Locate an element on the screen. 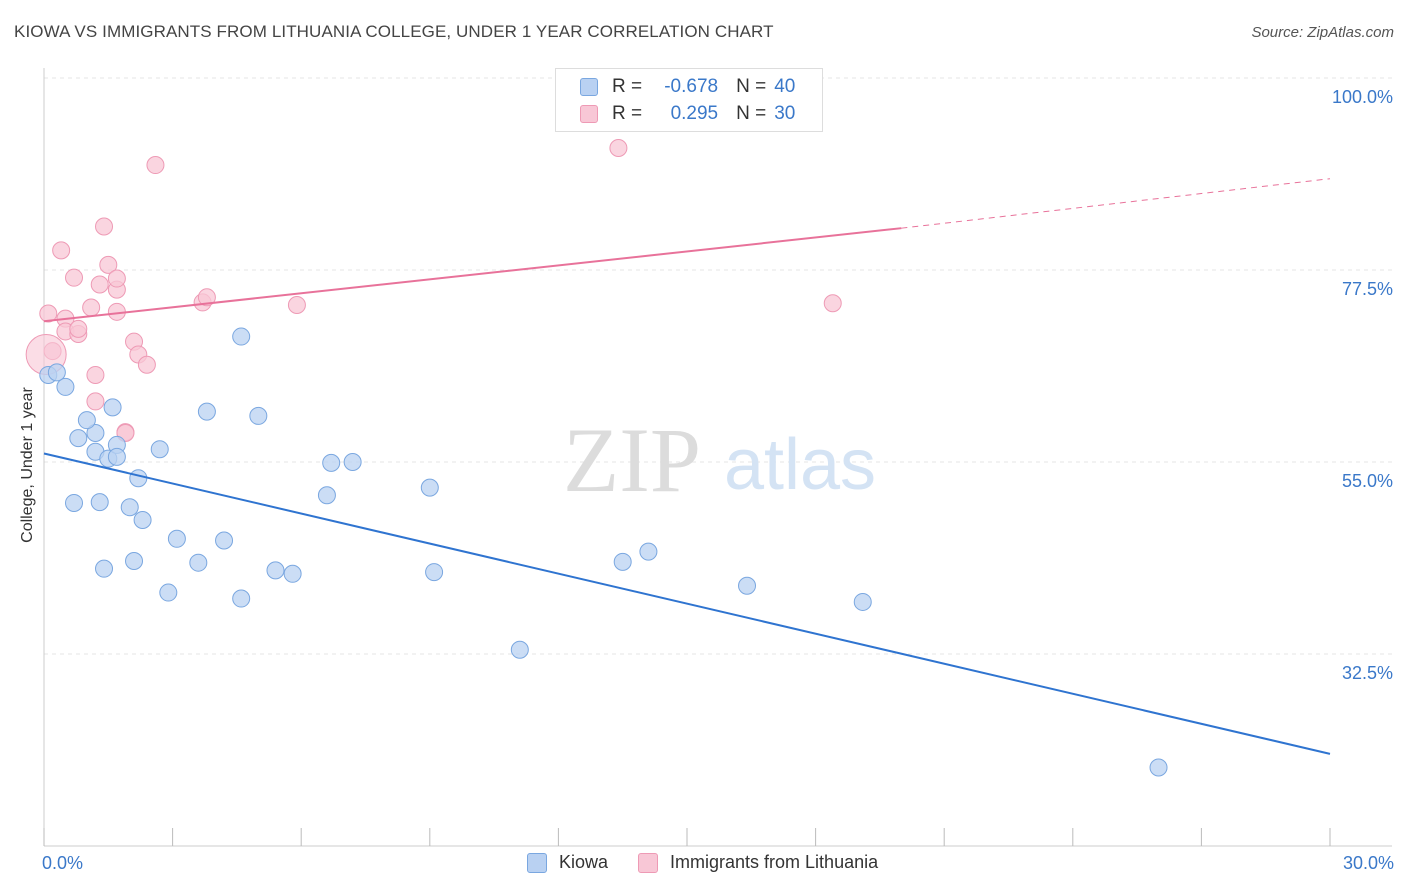 This screenshot has height=892, width=1406. series-legend: Kiowa Immigrants from Lithuania is located at coordinates (717, 862).